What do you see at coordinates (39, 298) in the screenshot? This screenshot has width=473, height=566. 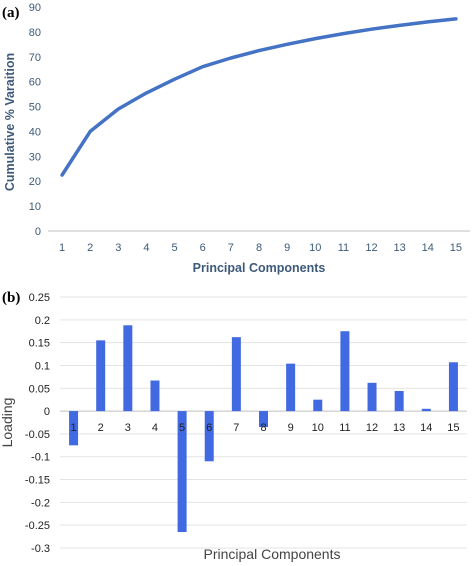 I see `chart-b-y-tick-label: 0.25` at bounding box center [39, 298].